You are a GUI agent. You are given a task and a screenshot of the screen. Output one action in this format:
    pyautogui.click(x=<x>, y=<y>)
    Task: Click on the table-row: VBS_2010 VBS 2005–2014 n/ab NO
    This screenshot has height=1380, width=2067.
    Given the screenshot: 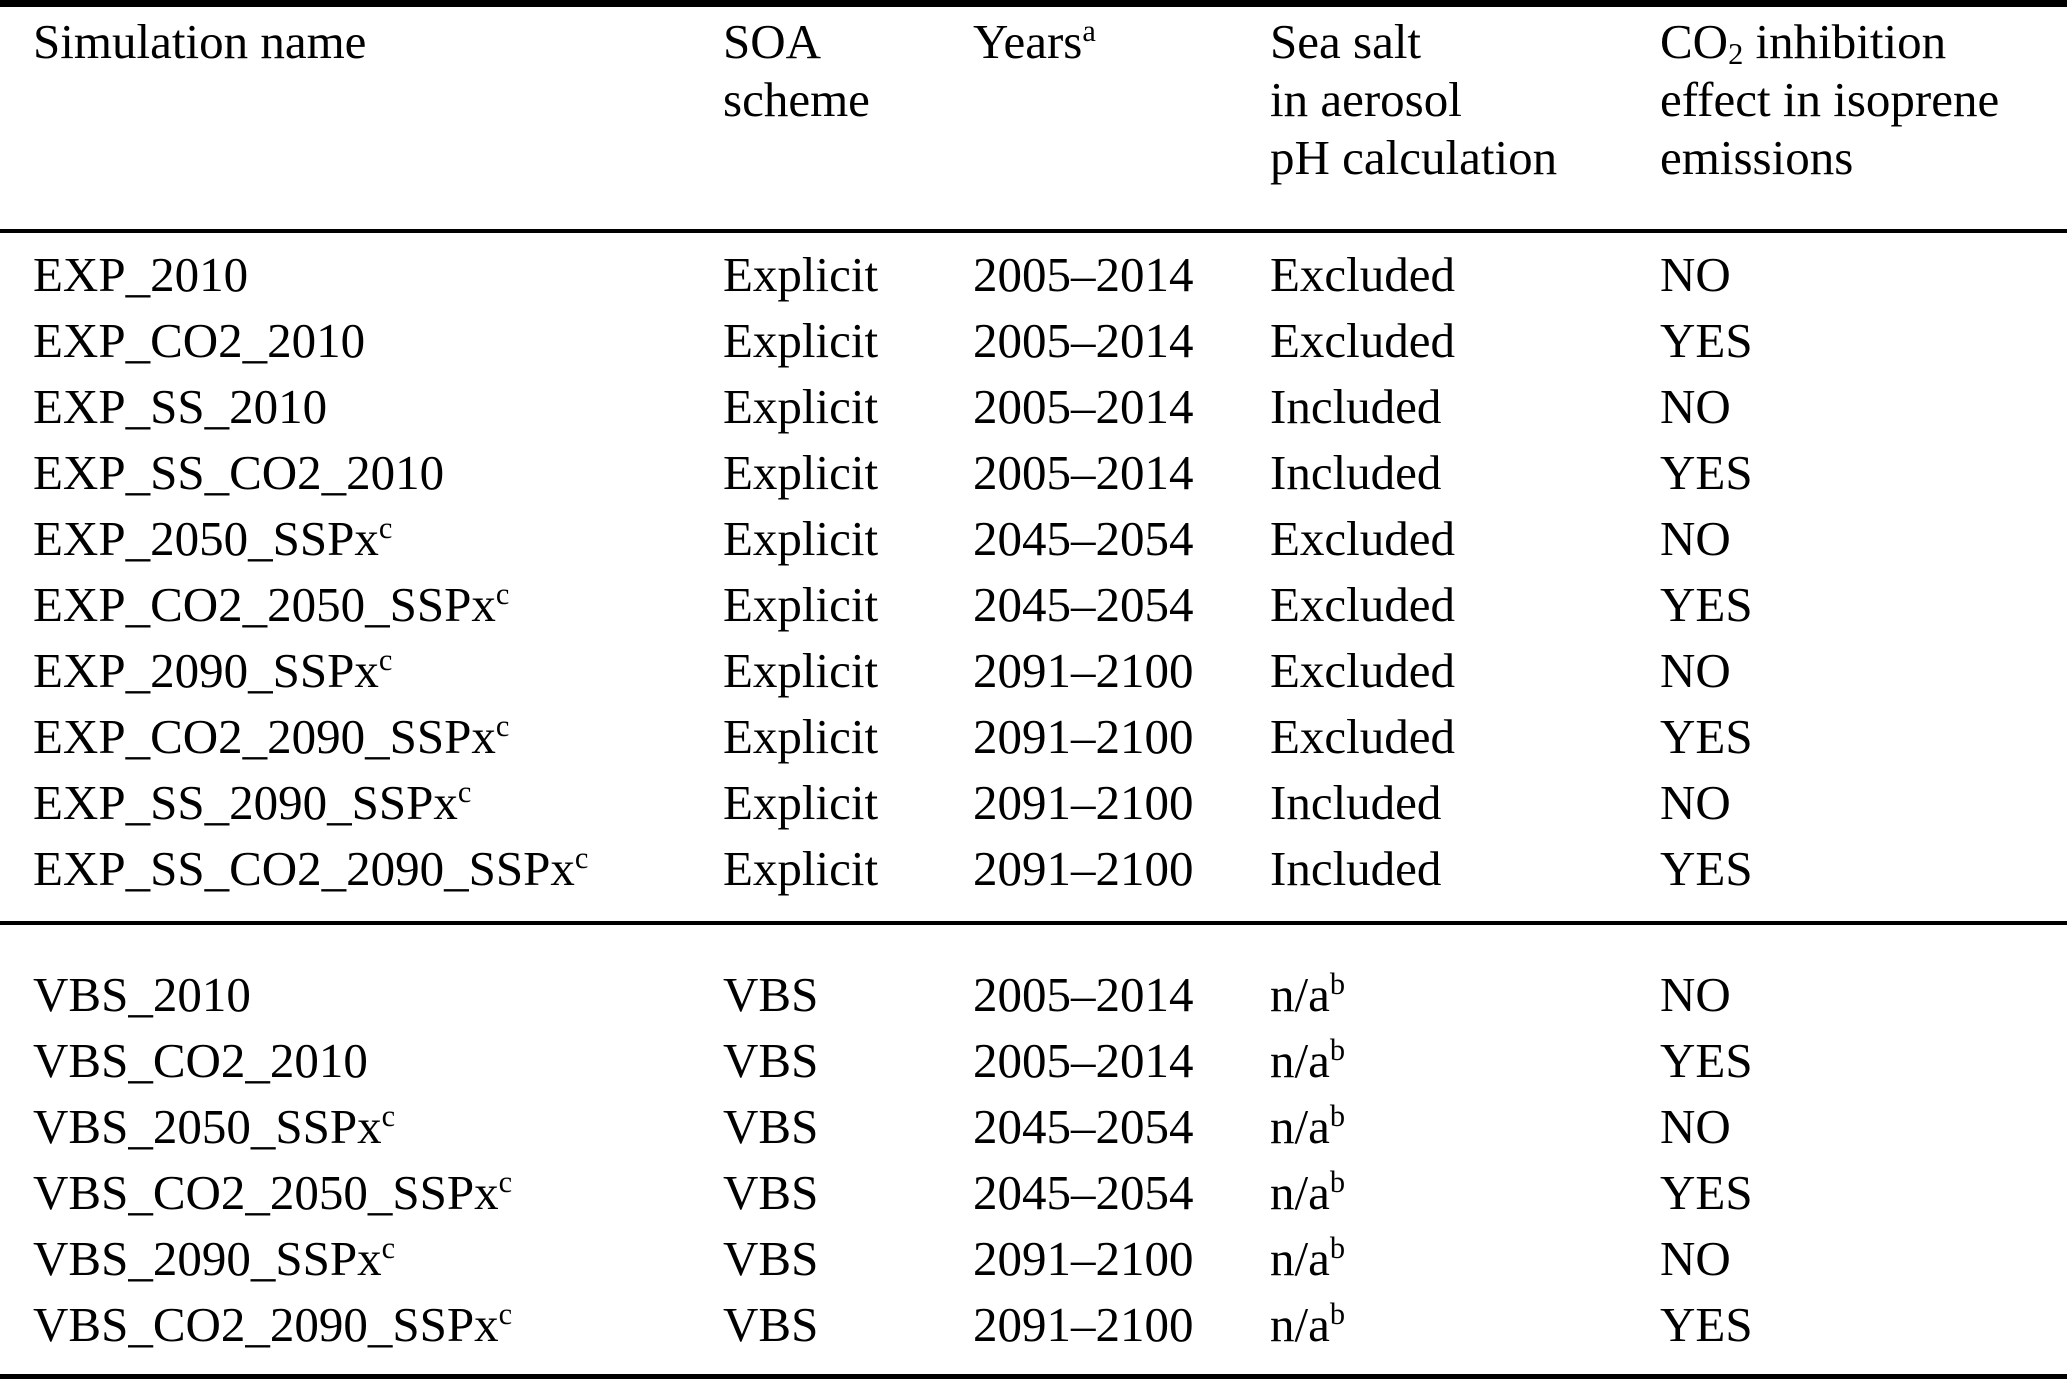 What is the action you would take?
    pyautogui.click(x=1033, y=974)
    